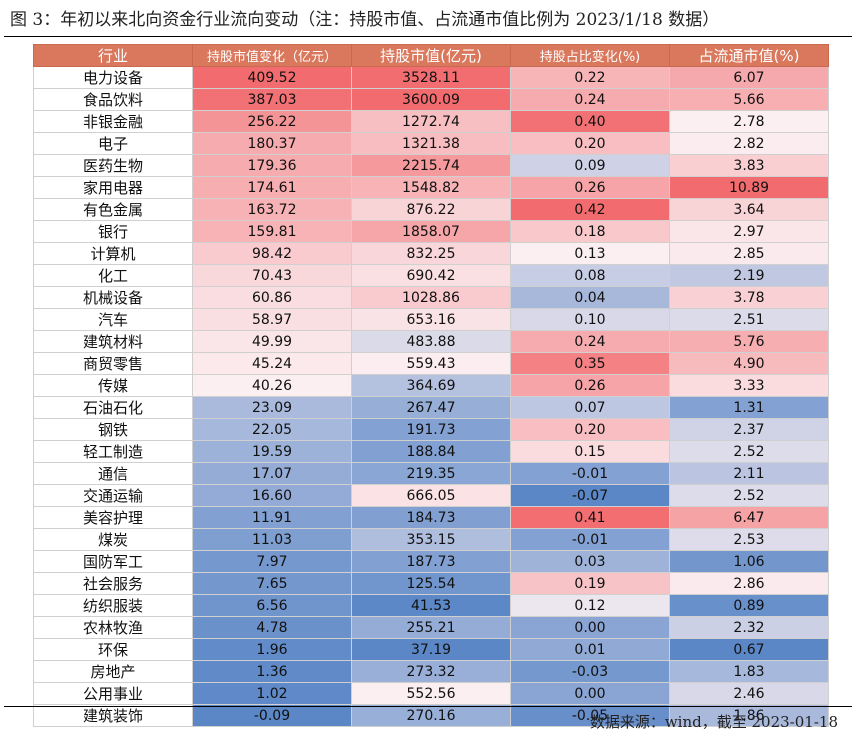  What do you see at coordinates (431, 539) in the screenshot?
I see `table-row: 煤炭 11.03 353.15 -0.01 2.53` at bounding box center [431, 539].